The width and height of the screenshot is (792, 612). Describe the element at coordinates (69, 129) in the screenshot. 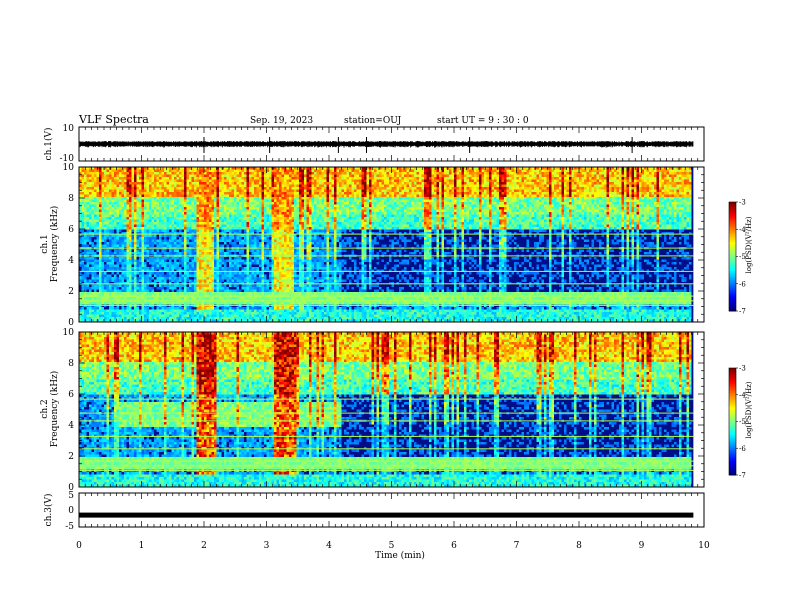

I see `ch1-ytick-top: 10` at that location.